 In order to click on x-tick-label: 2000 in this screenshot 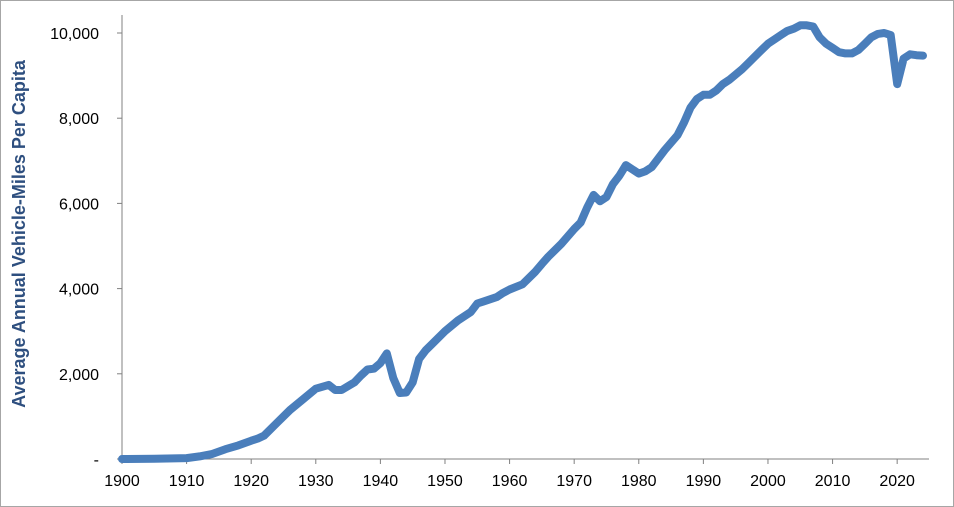, I will do `click(768, 481)`.